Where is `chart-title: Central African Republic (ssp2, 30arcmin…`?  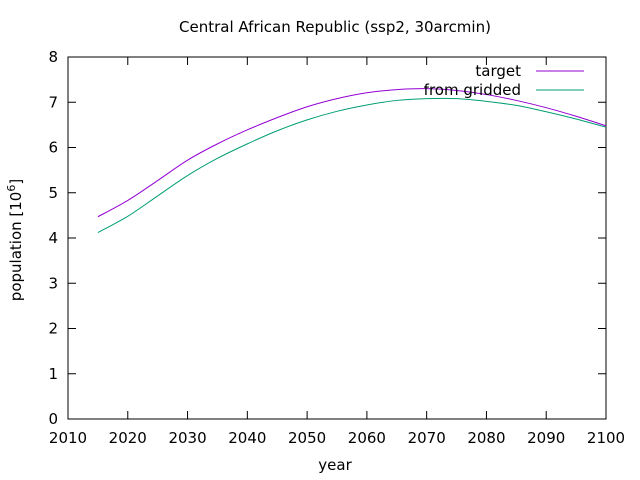
chart-title: Central African Republic (ssp2, 30arcmin… is located at coordinates (335, 27).